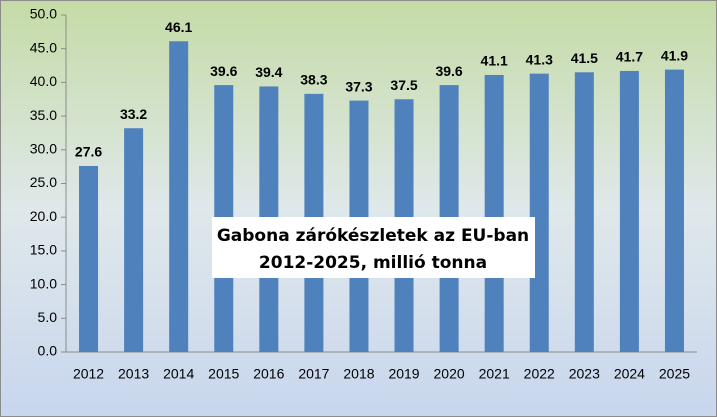 The height and width of the screenshot is (417, 717). What do you see at coordinates (373, 263) in the screenshot?
I see `chart-subtitle: 2012-2025, millió tonna` at bounding box center [373, 263].